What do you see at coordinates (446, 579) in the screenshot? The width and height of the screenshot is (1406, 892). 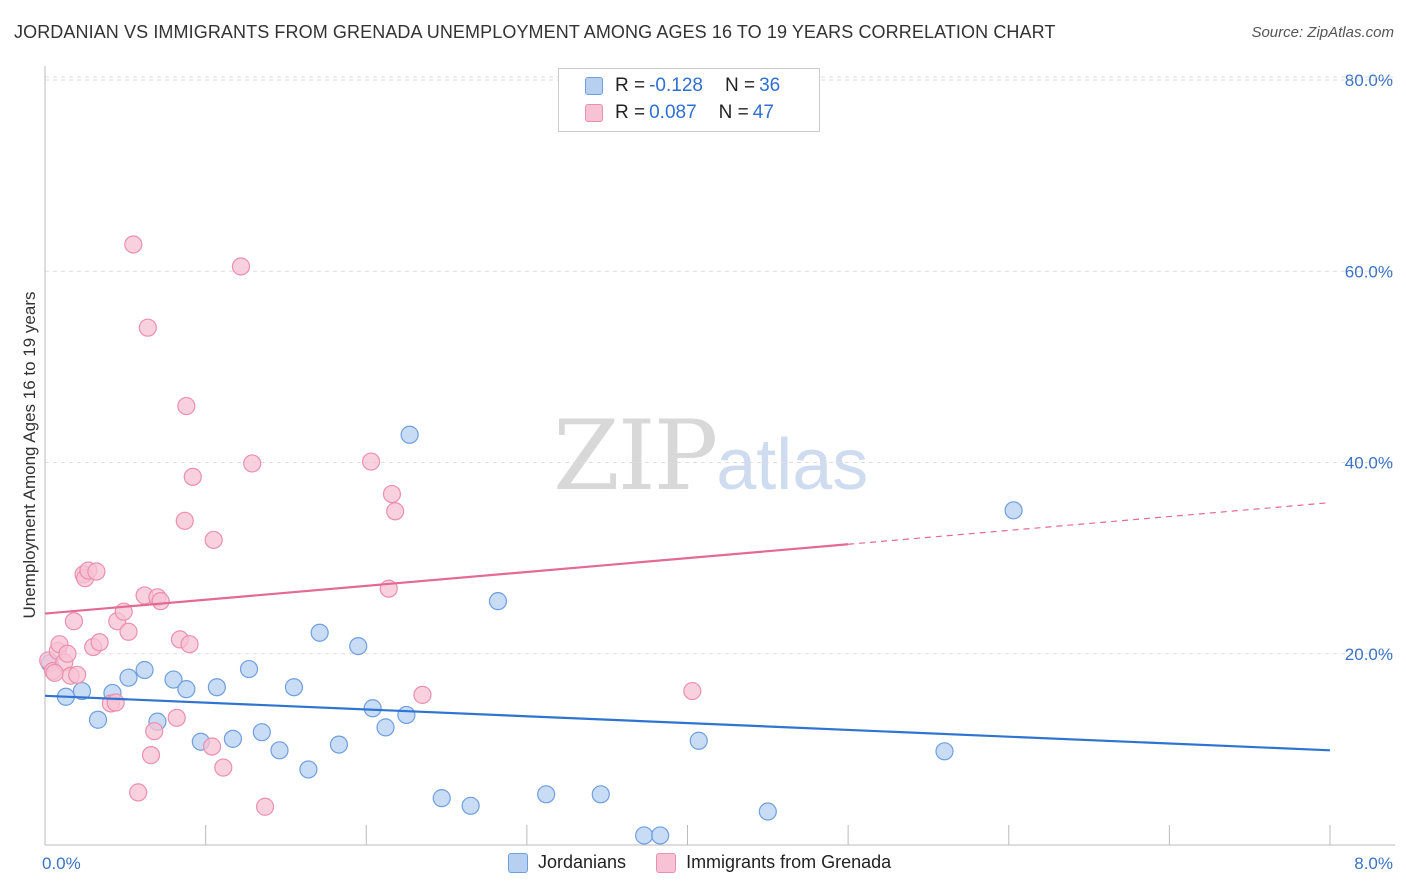 I see `grenada-trend-line` at bounding box center [446, 579].